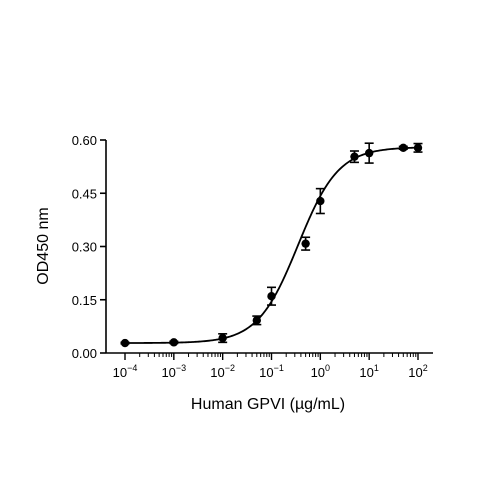 The height and width of the screenshot is (500, 500). I want to click on x-axis-label: Human GPVI (µg/mL), so click(268, 404).